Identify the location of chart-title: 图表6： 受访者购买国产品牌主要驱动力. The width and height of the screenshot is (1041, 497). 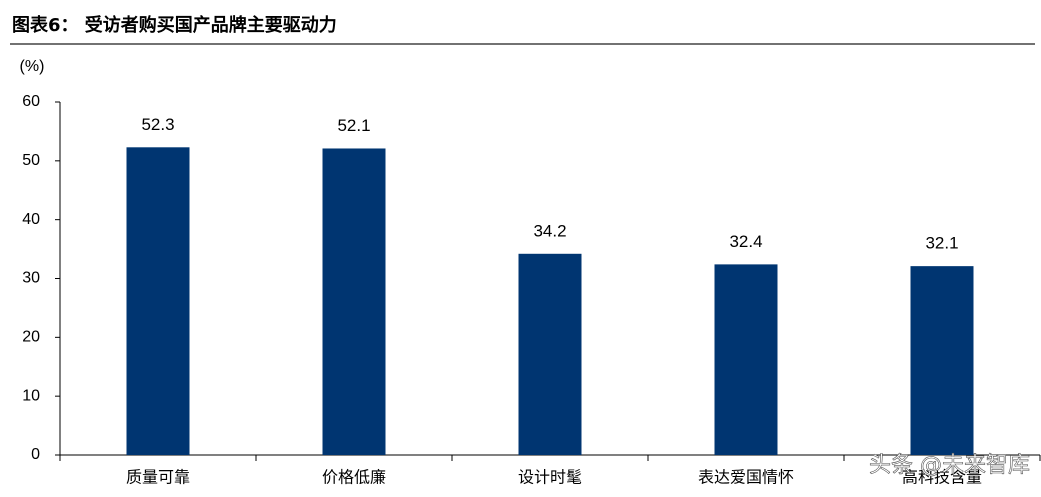
(174, 25).